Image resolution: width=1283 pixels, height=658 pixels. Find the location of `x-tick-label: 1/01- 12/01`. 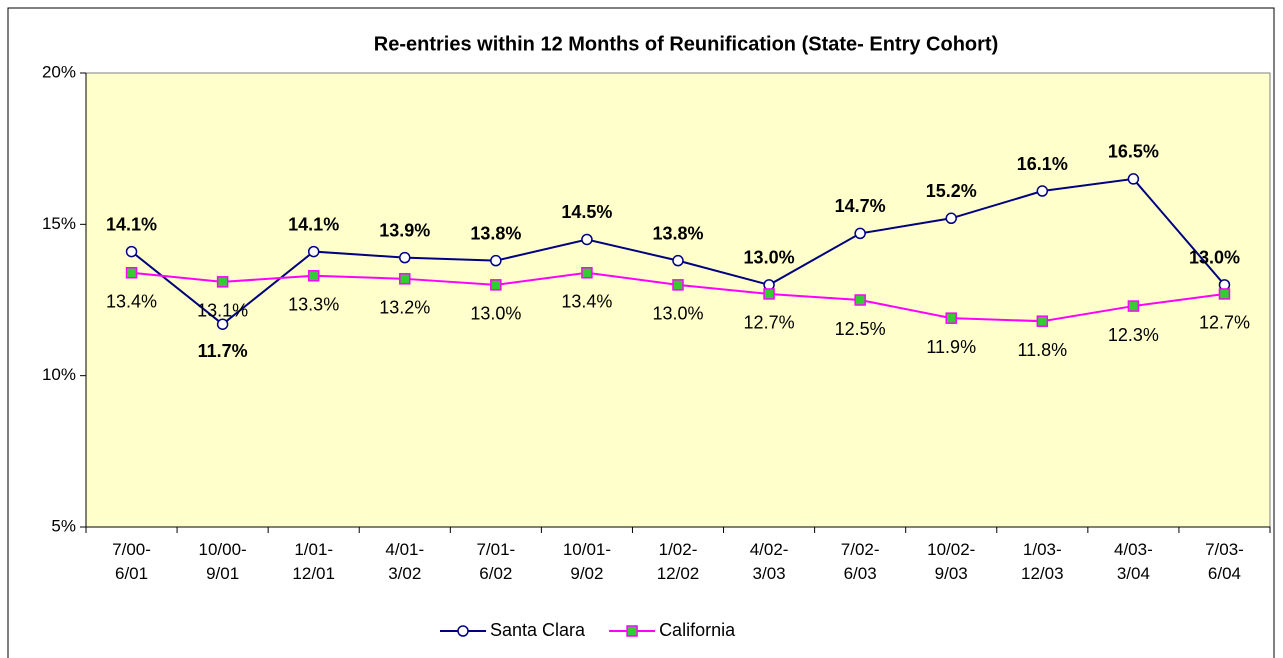

x-tick-label: 1/01- 12/01 is located at coordinates (313, 561).